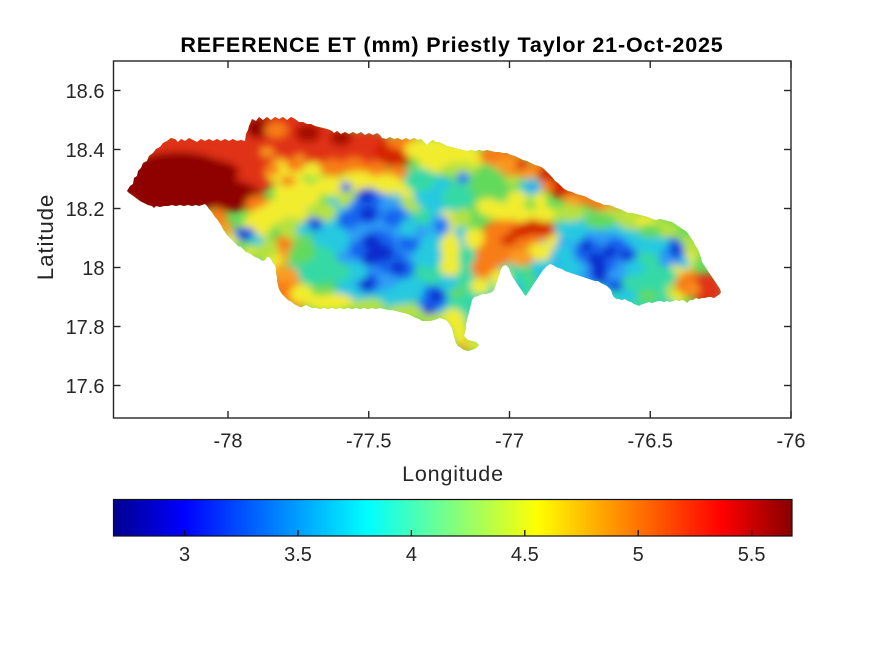 This screenshot has width=875, height=656. I want to click on svg-text: -77.5, so click(369, 442).